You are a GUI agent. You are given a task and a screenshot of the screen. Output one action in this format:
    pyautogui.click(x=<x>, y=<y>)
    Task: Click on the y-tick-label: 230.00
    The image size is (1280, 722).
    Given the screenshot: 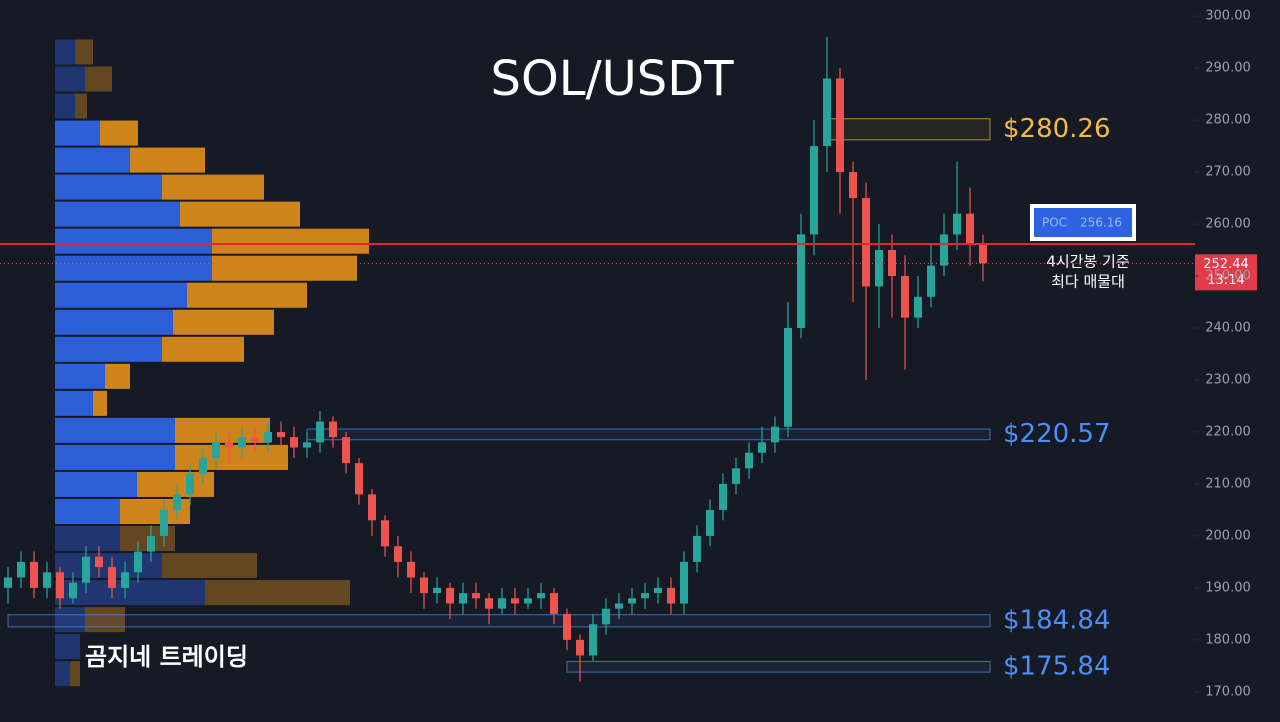 What is the action you would take?
    pyautogui.click(x=1228, y=379)
    